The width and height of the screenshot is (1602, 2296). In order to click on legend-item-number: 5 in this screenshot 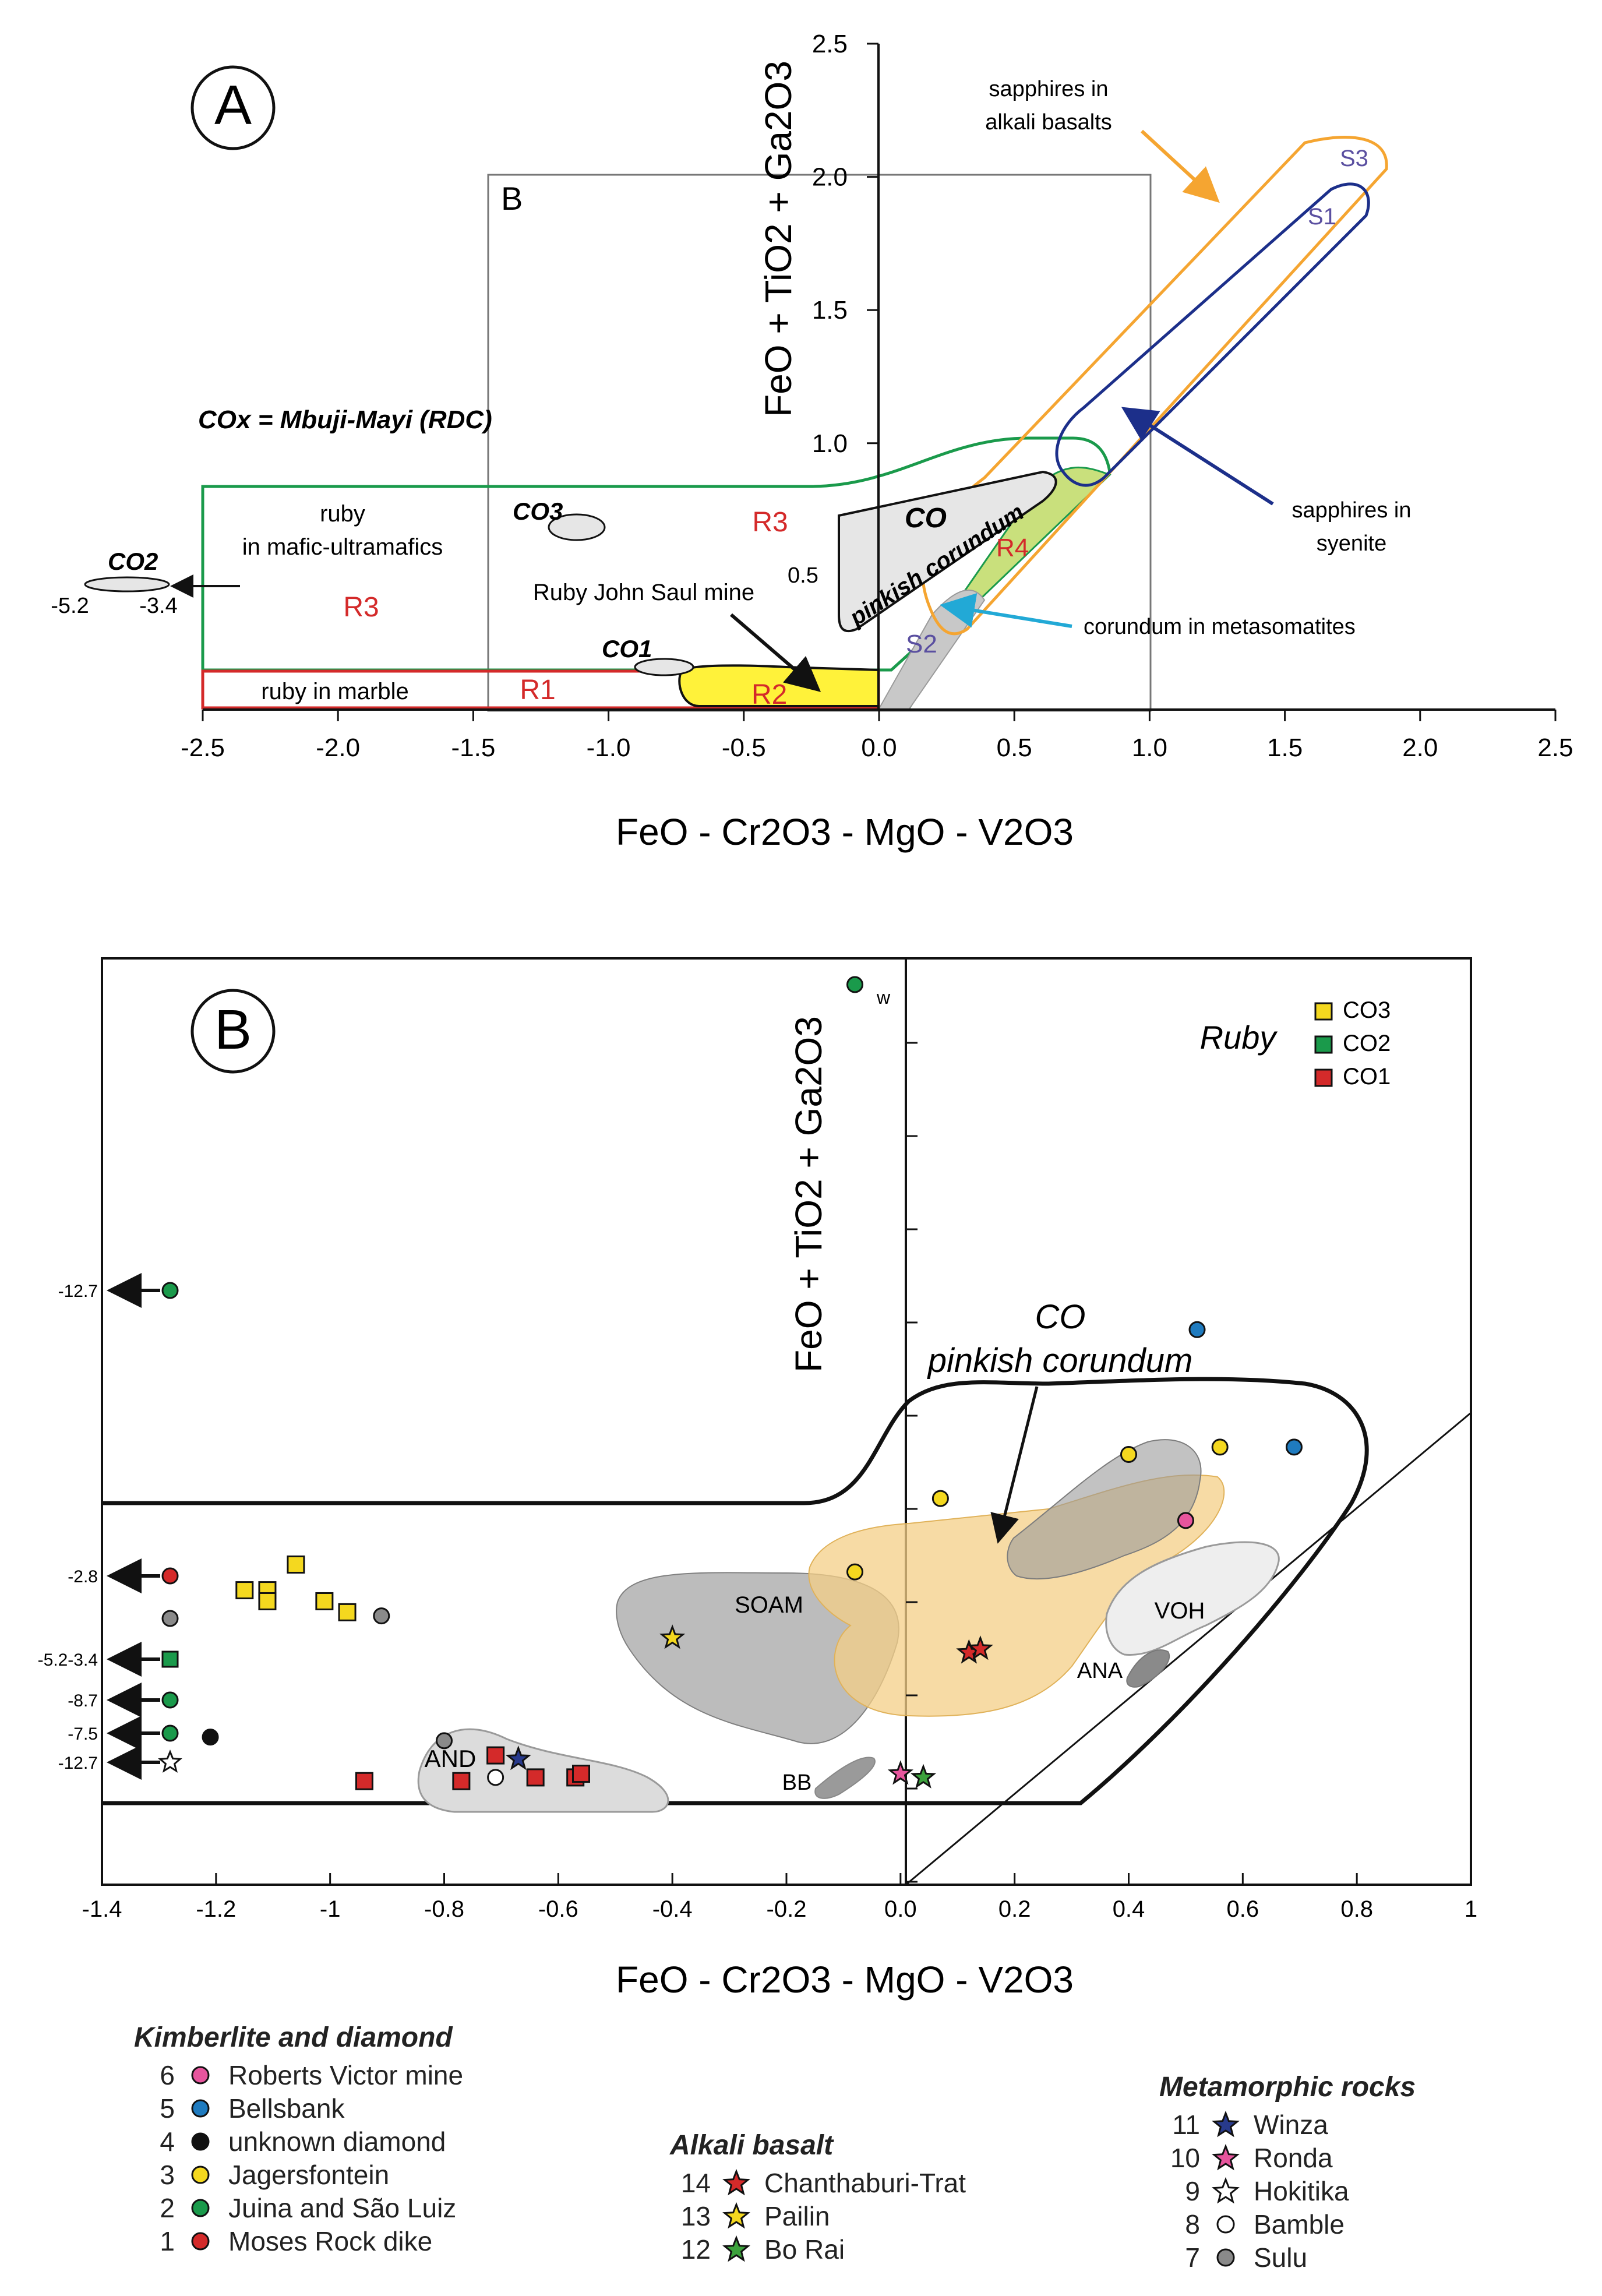, I will do `click(168, 2108)`.